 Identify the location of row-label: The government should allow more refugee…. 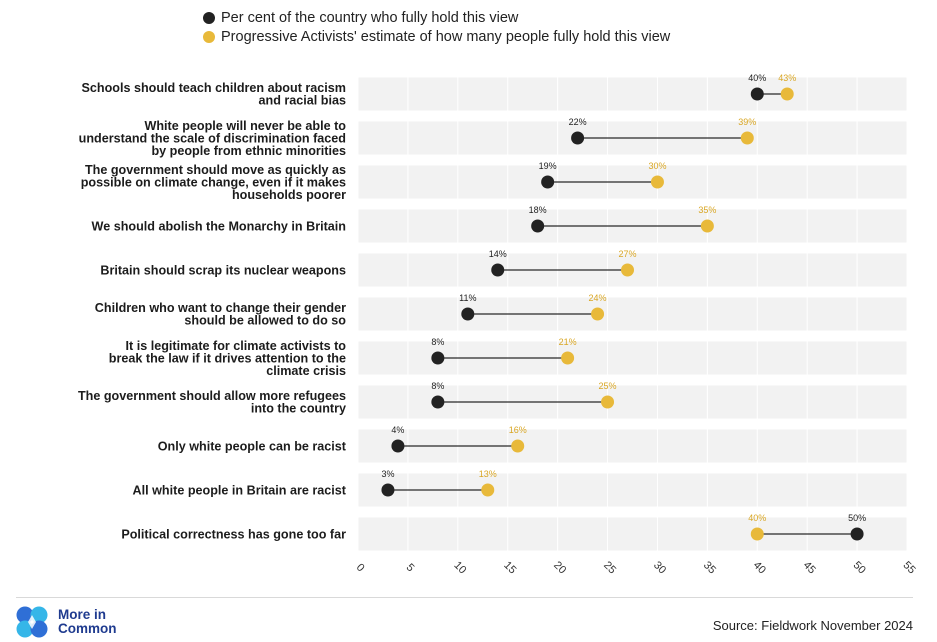
(212, 402).